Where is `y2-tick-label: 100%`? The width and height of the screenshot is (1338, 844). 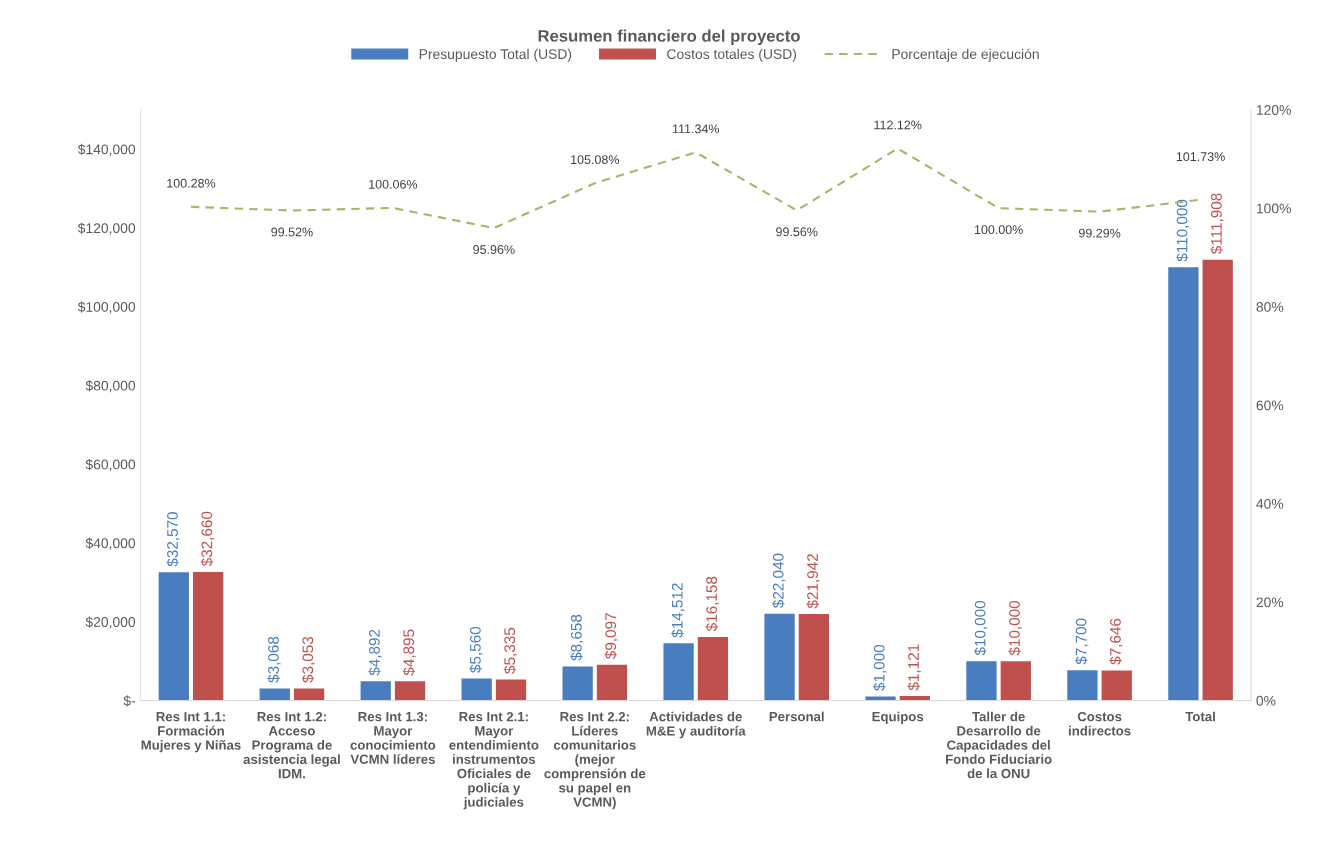
y2-tick-label: 100% is located at coordinates (1273, 208).